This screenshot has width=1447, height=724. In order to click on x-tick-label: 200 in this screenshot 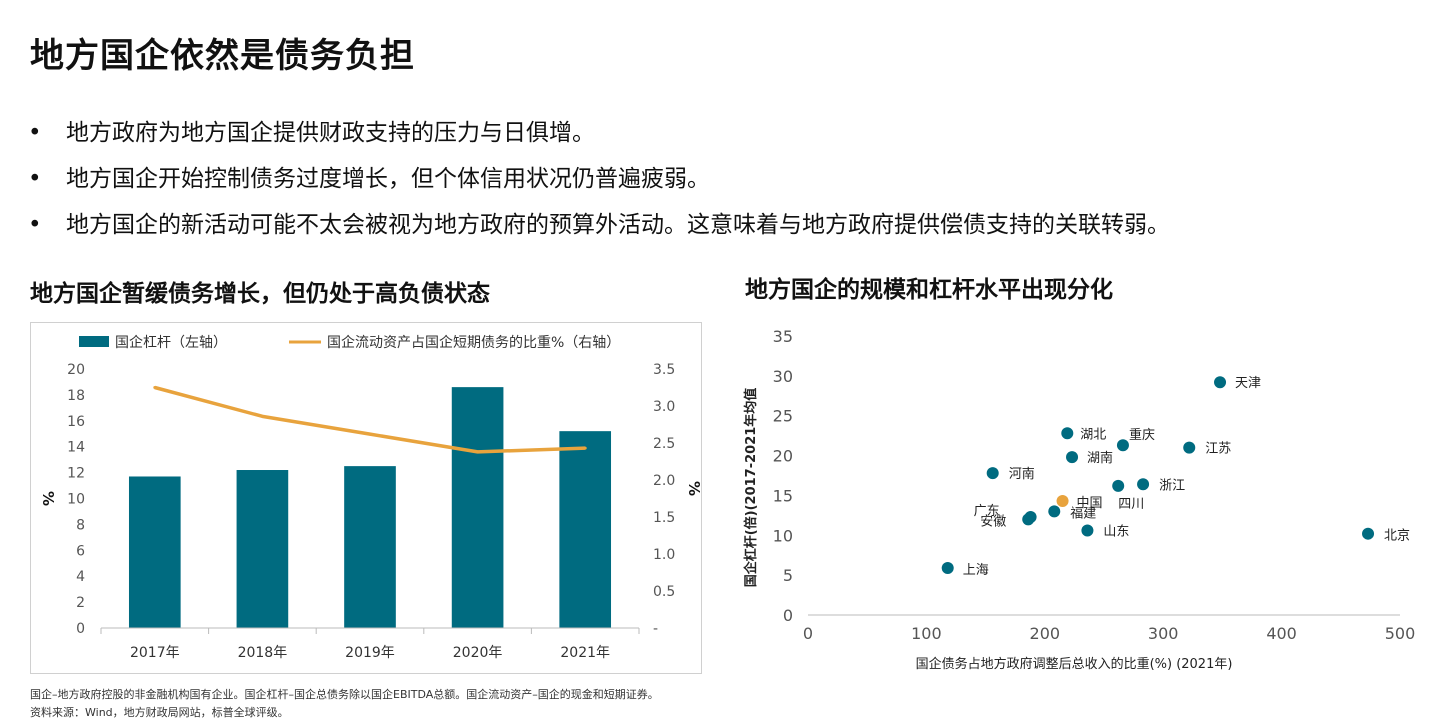, I will do `click(1045, 633)`.